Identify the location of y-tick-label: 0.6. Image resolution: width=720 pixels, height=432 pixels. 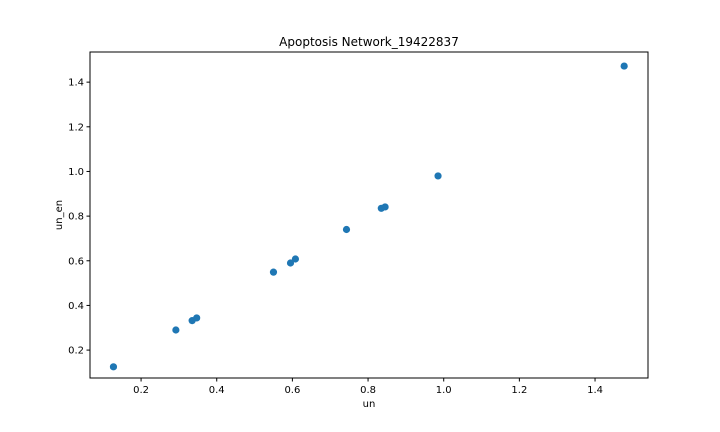
(76, 261).